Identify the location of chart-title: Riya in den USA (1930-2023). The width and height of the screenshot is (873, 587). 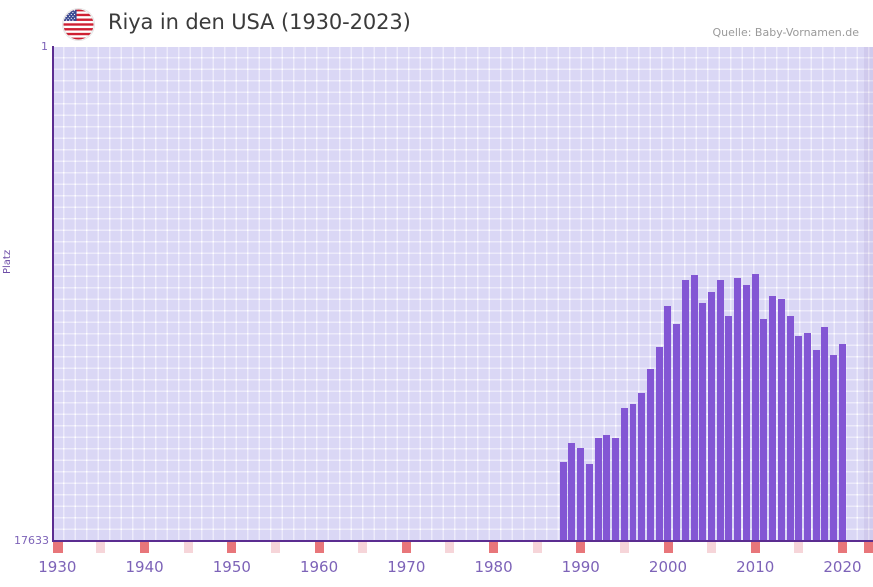
(259, 22).